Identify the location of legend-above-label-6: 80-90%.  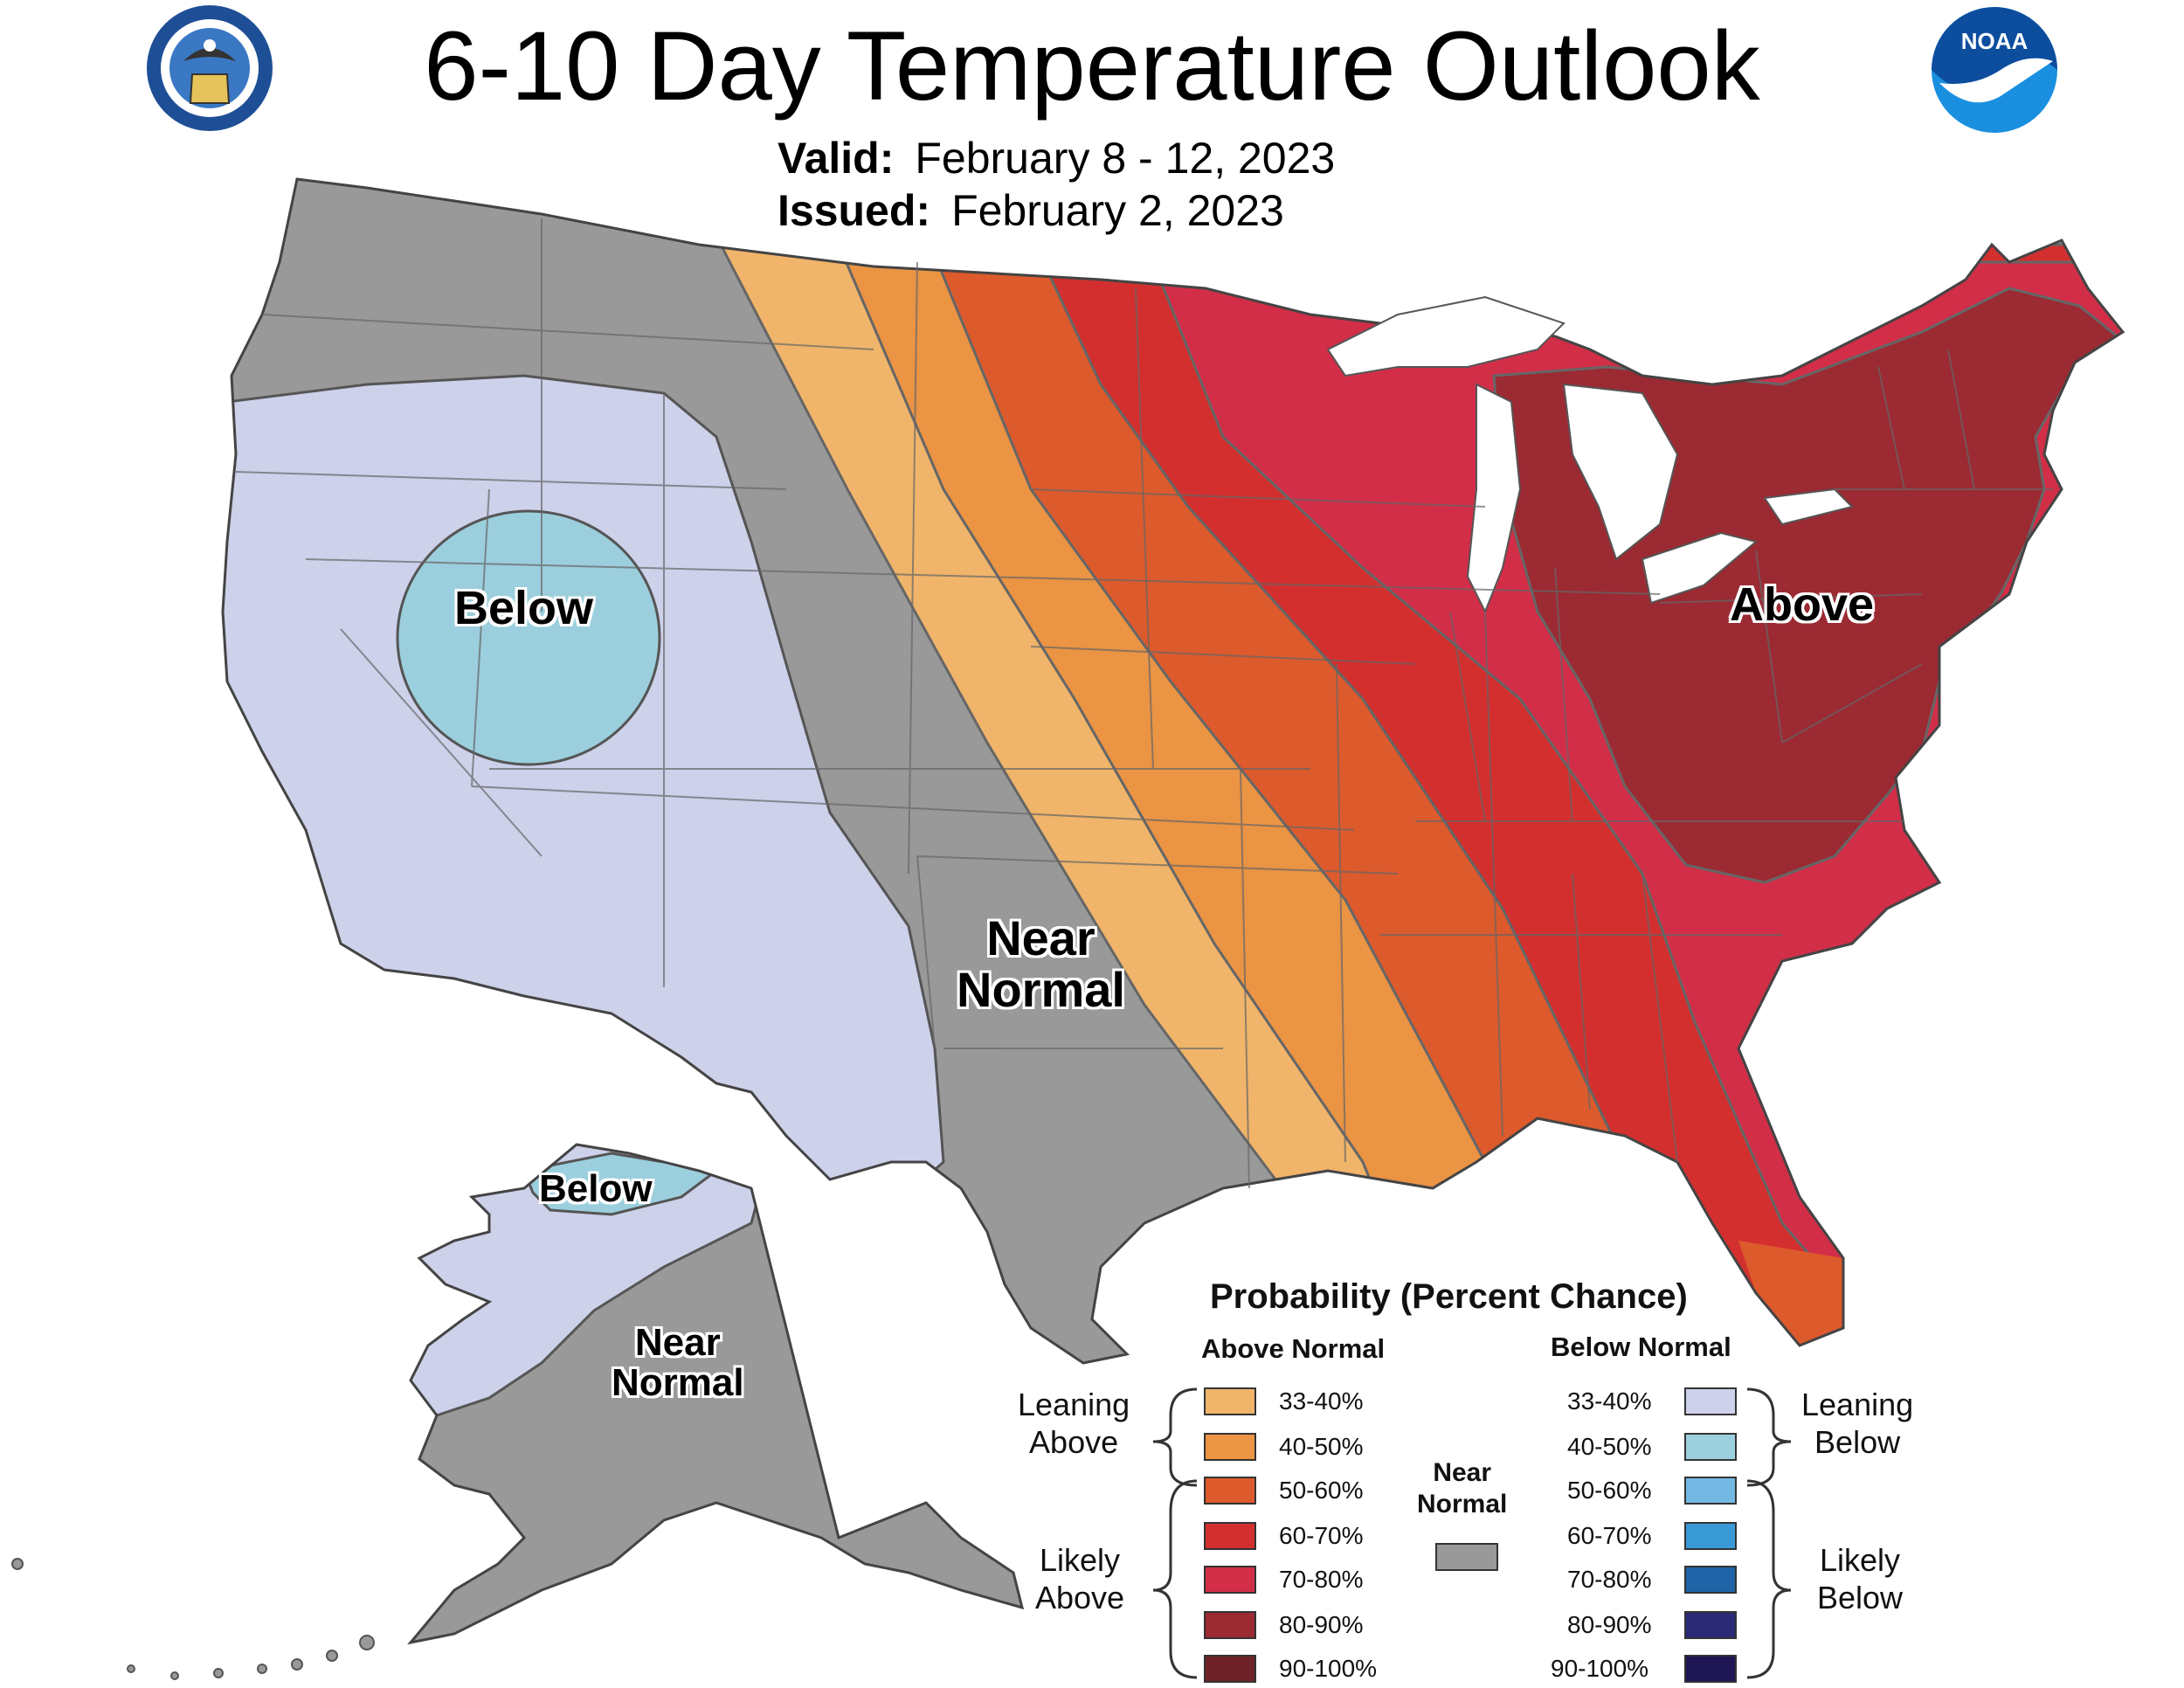
(1321, 1624).